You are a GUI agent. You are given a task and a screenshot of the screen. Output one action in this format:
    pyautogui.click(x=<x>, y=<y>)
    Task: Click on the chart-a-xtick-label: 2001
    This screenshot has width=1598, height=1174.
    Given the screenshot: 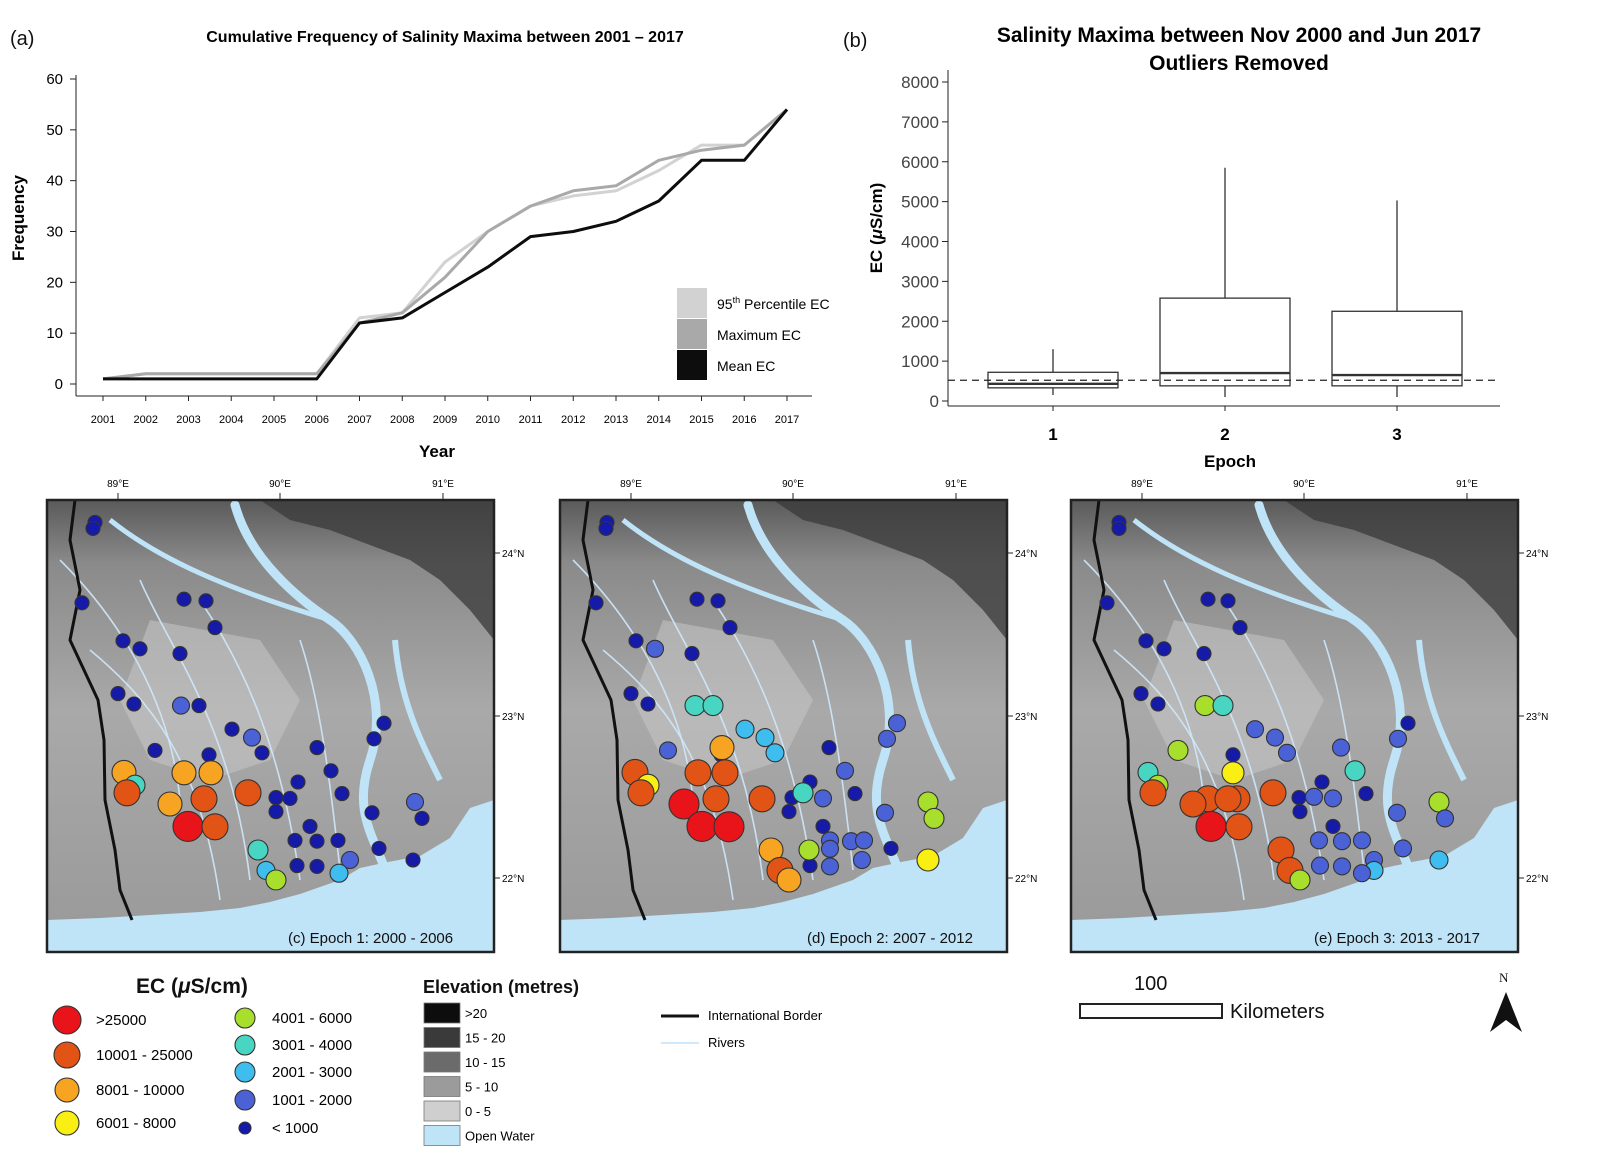 What is the action you would take?
    pyautogui.click(x=103, y=420)
    